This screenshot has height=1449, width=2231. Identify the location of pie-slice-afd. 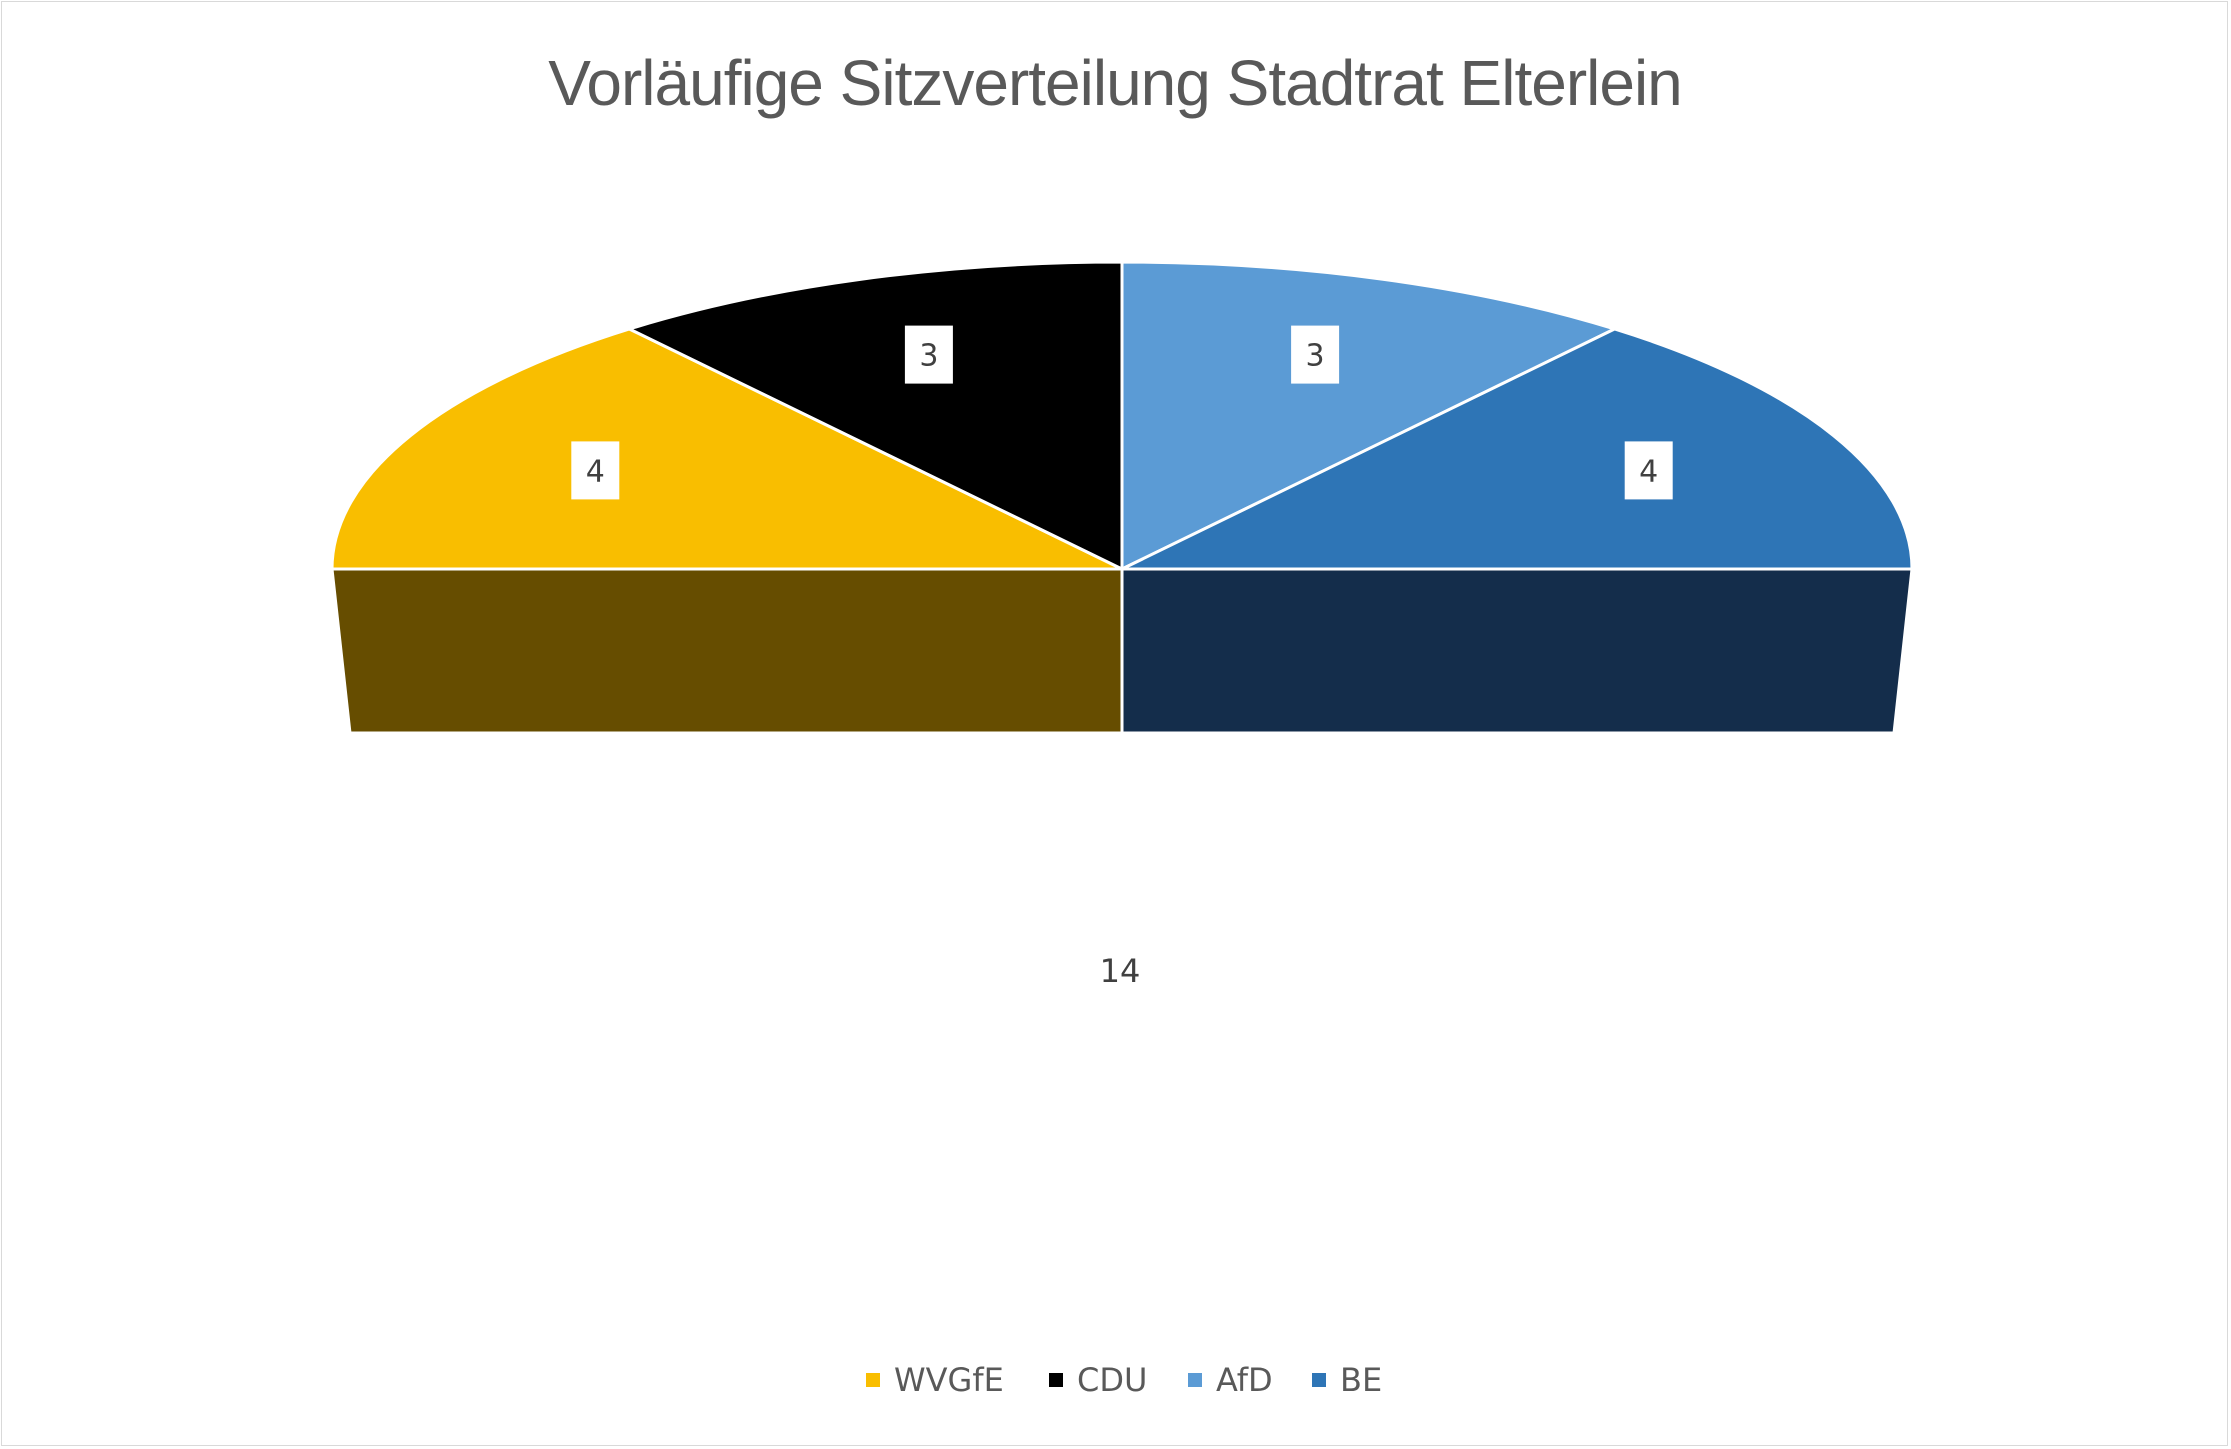
(1368, 415).